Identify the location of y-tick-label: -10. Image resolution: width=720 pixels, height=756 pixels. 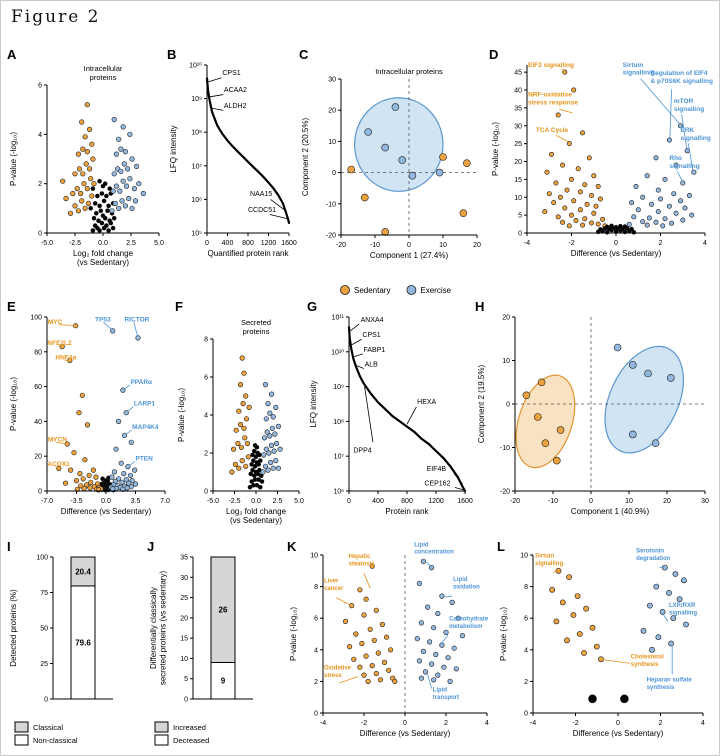
(505, 448).